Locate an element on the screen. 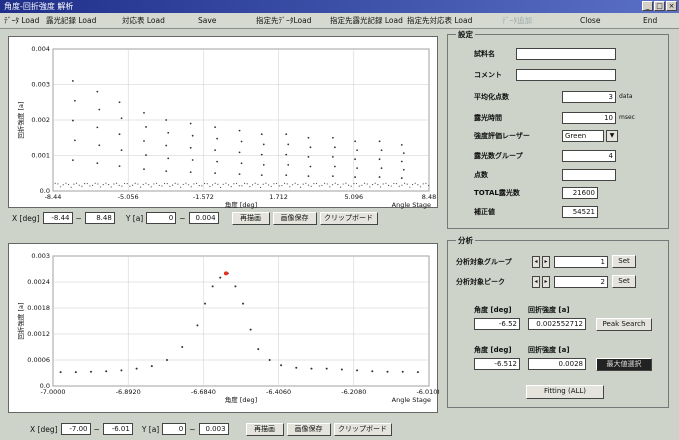  close-window-button: × is located at coordinates (671, 6).